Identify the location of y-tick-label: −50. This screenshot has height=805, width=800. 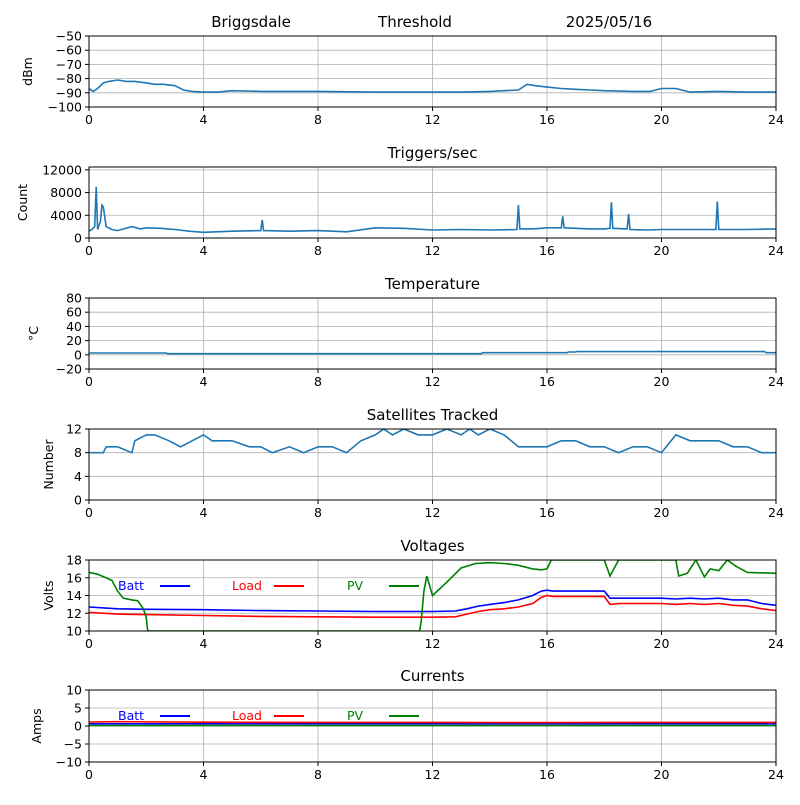
(69, 36).